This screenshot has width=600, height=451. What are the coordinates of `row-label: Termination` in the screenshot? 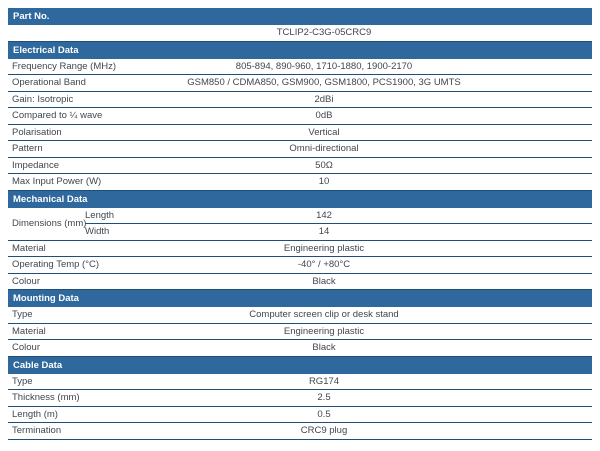 It's located at (37, 430).